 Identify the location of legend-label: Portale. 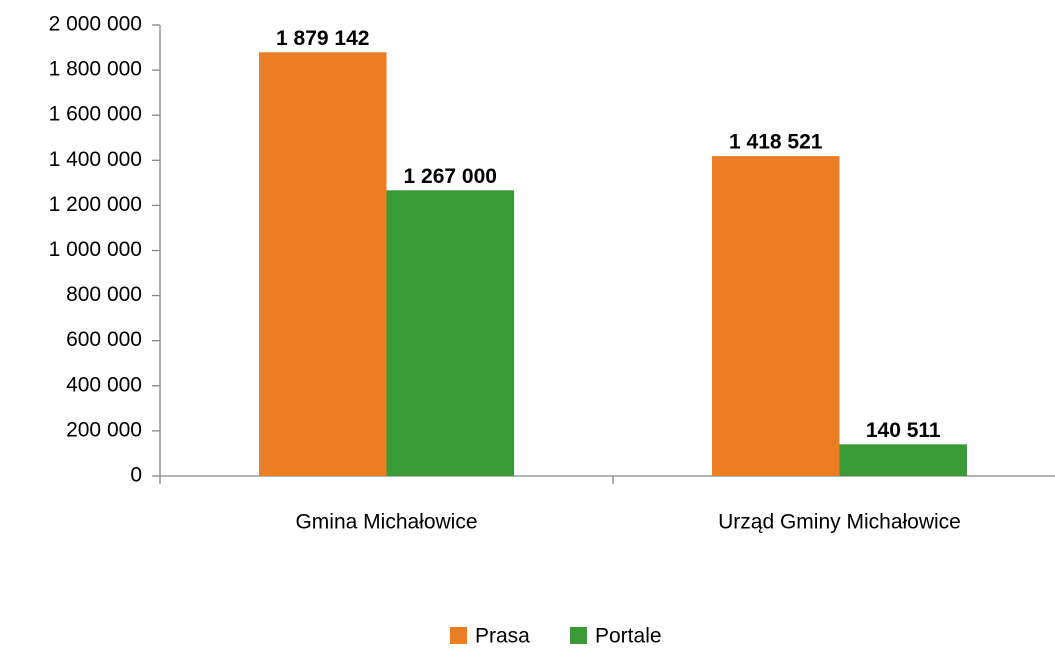
(628, 636).